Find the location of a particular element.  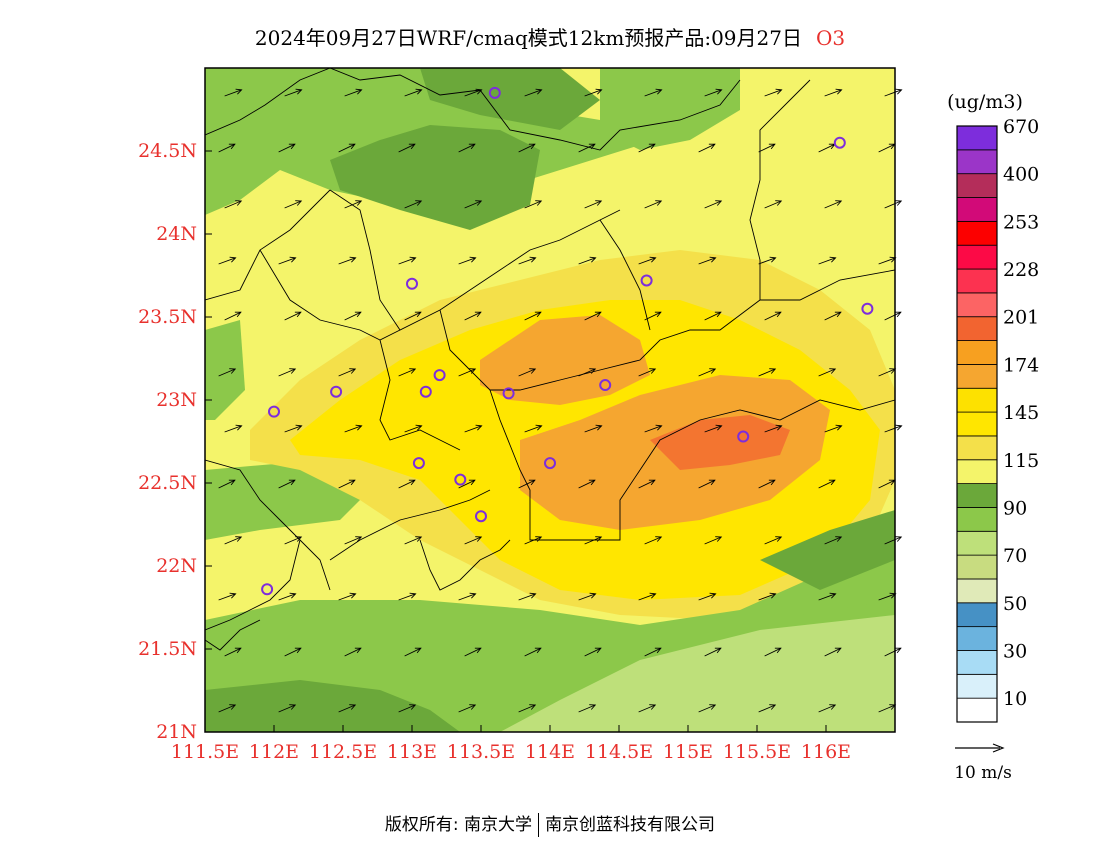

wind-scale: 10 m/s is located at coordinates (983, 763).